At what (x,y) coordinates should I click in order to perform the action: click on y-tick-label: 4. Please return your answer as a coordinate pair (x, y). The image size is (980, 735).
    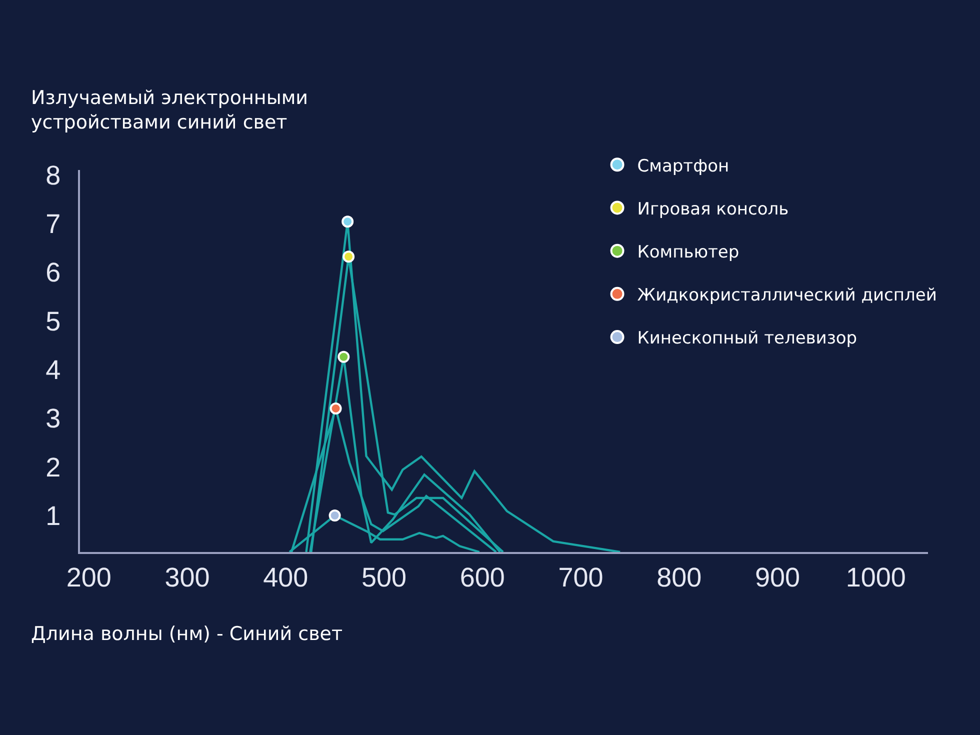
    Looking at the image, I should click on (53, 369).